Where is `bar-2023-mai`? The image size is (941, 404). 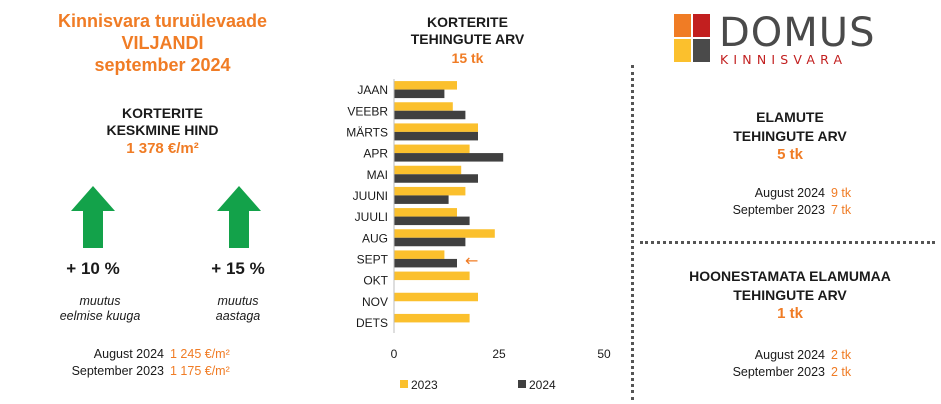 bar-2023-mai is located at coordinates (428, 170).